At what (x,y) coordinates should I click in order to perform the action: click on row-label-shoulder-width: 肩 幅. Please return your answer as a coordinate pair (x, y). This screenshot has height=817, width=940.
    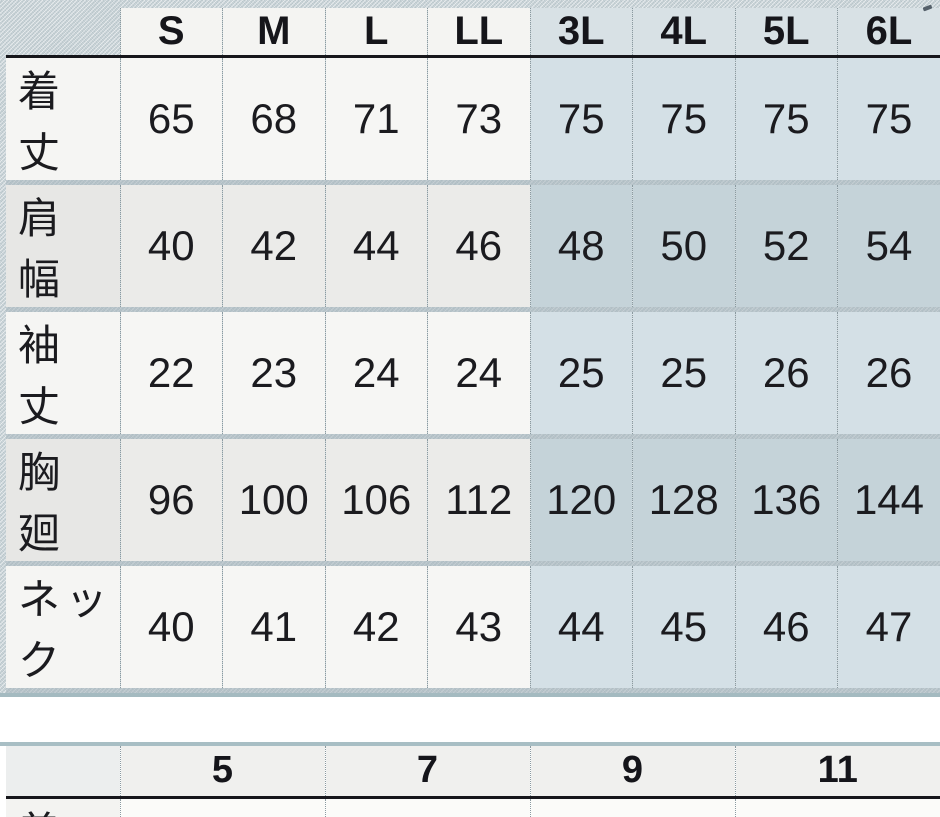
    Looking at the image, I should click on (63, 247).